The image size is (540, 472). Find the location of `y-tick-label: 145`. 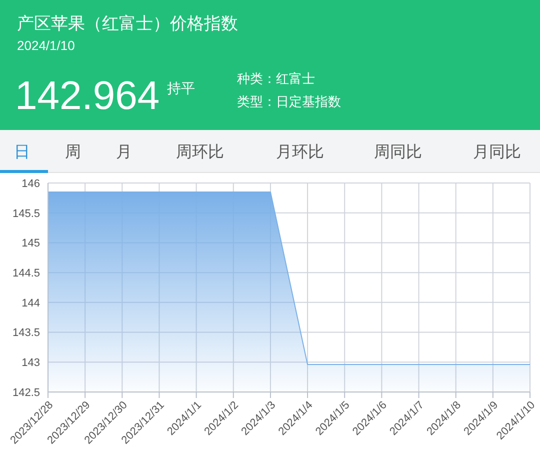

y-tick-label: 145 is located at coordinates (31, 244).